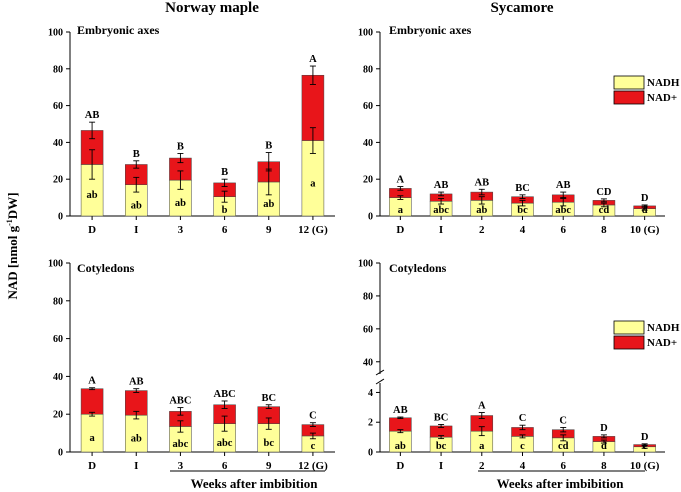 This screenshot has width=681, height=492. Describe the element at coordinates (521, 8) in the screenshot. I see `col-title-sycamore: Sycamore` at that location.